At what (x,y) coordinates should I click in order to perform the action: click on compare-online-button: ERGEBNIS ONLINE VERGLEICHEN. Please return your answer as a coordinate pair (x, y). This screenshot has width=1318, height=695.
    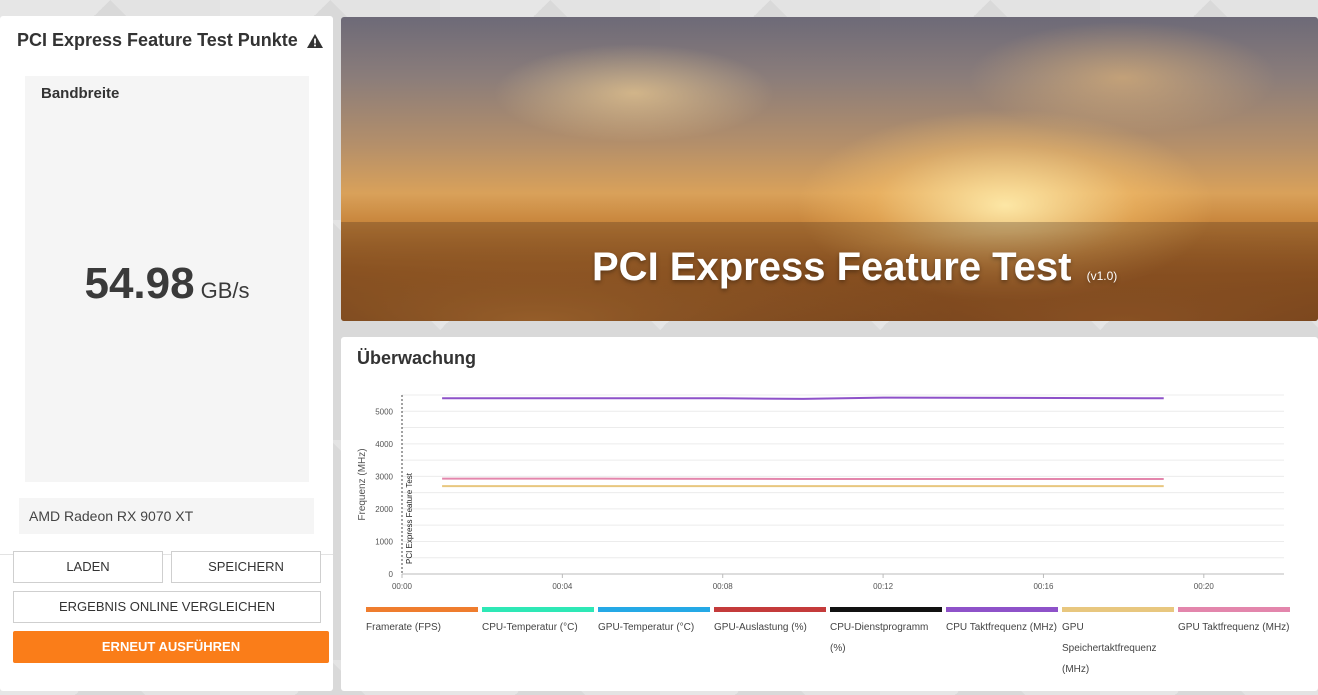
    Looking at the image, I should click on (167, 607).